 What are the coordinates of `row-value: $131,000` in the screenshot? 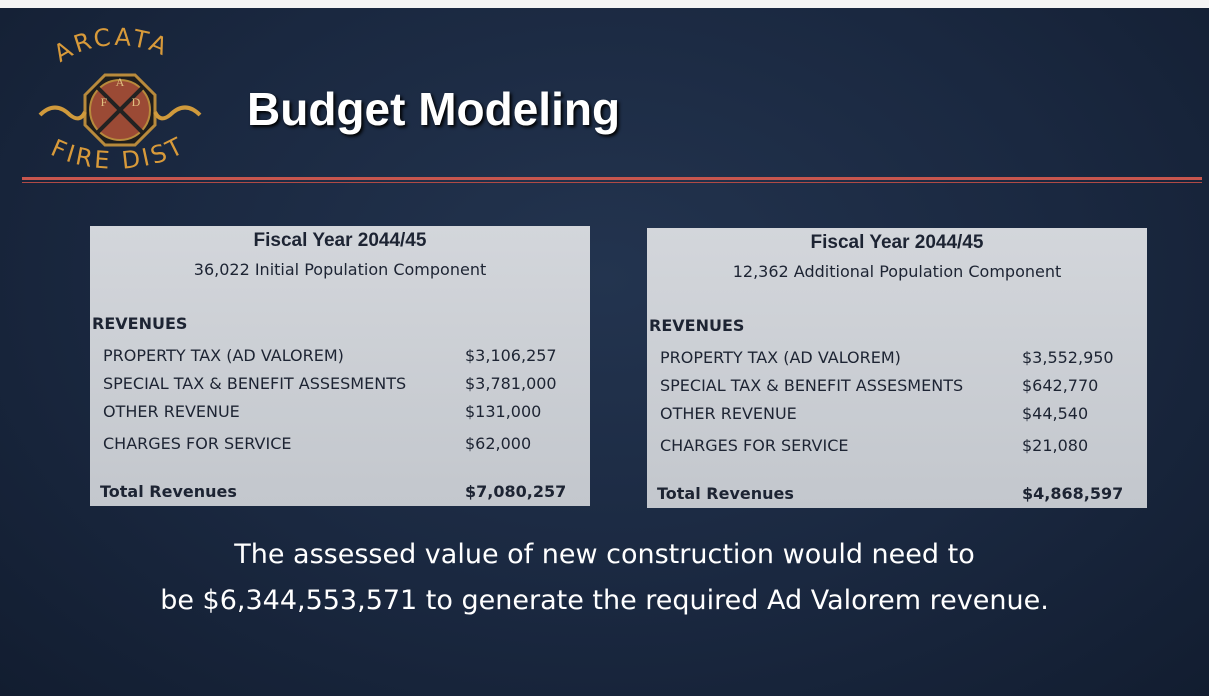 It's located at (503, 411).